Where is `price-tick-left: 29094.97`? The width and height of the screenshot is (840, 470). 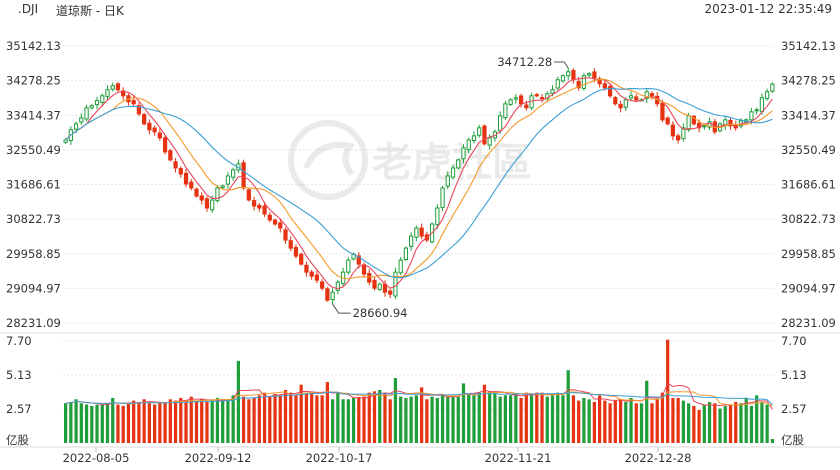
price-tick-left: 29094.97 is located at coordinates (33, 288).